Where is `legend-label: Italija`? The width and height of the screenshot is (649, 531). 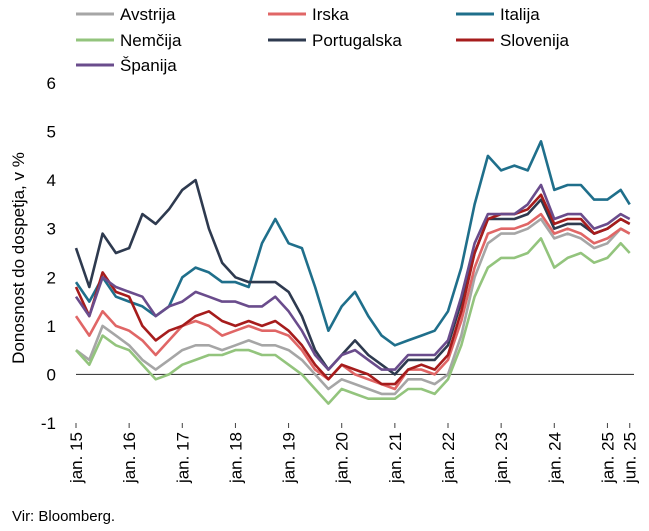
legend-label: Italija is located at coordinates (520, 14).